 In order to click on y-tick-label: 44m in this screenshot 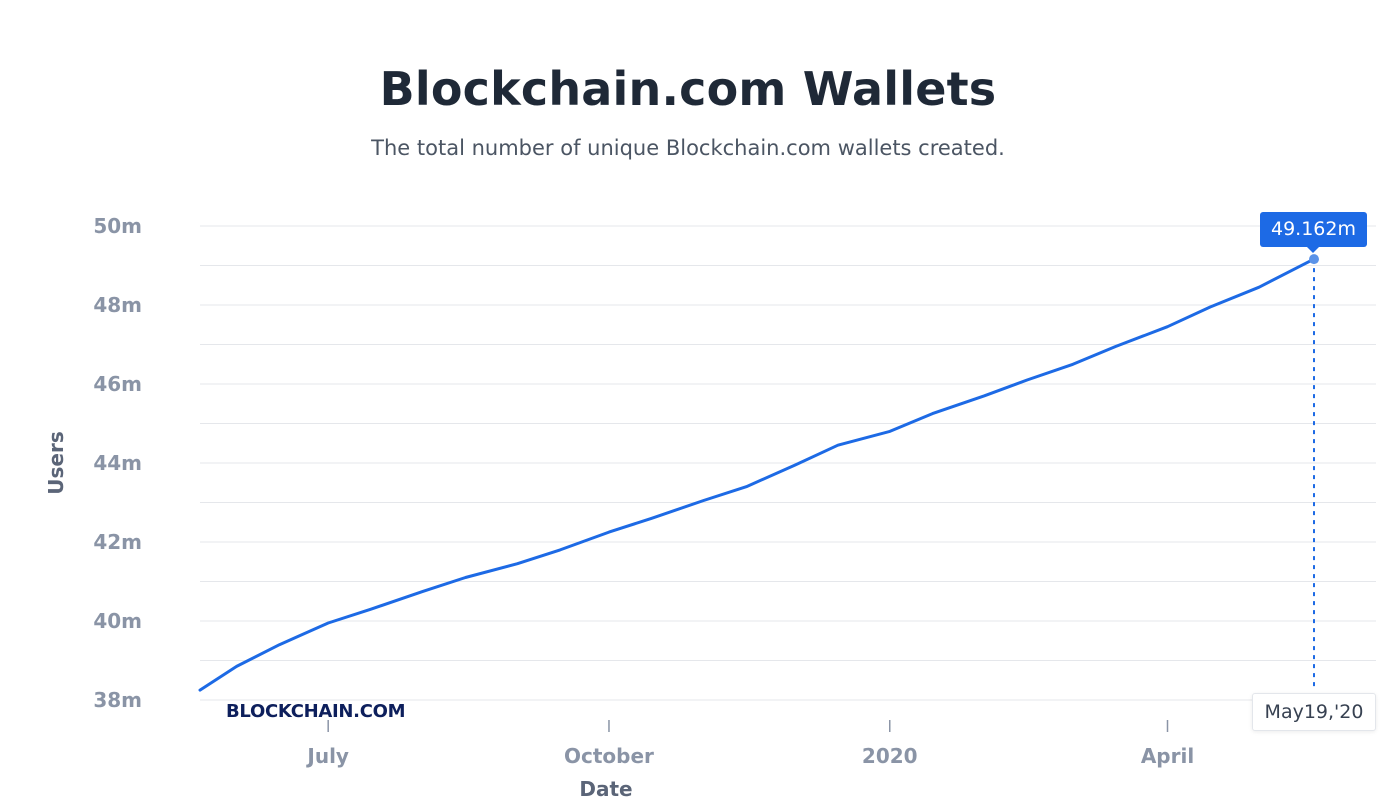, I will do `click(117, 463)`.